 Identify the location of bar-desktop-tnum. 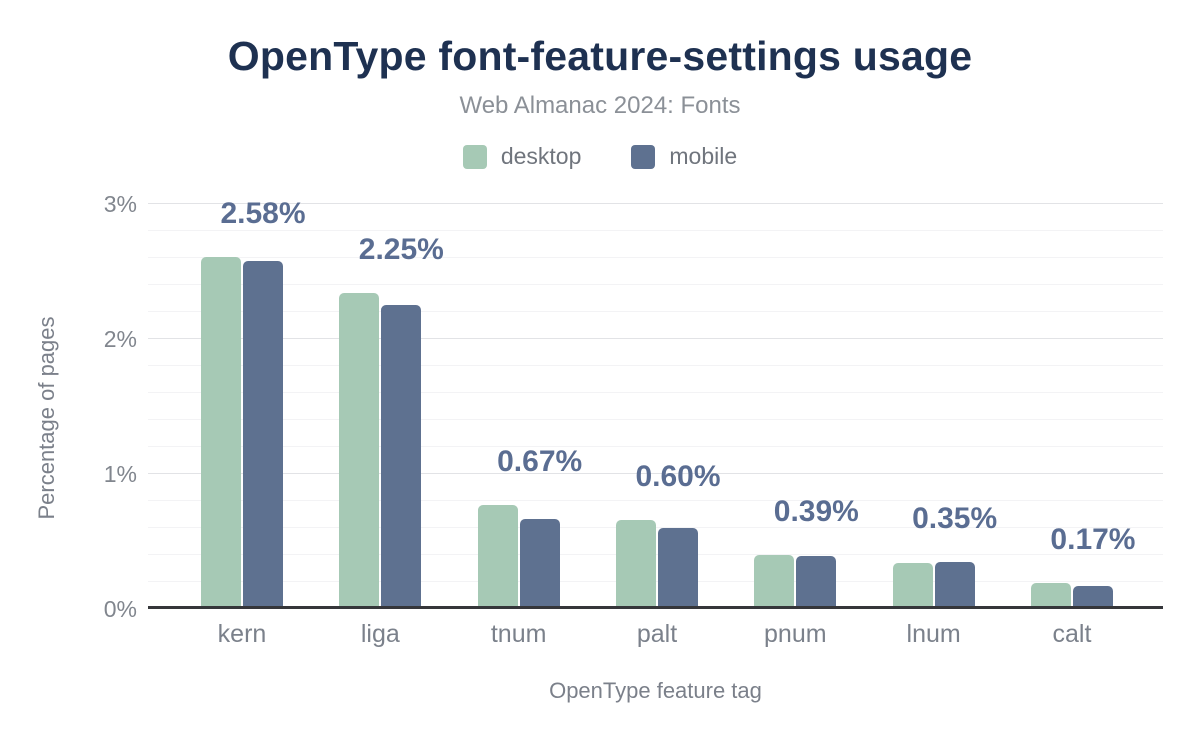
(497, 557).